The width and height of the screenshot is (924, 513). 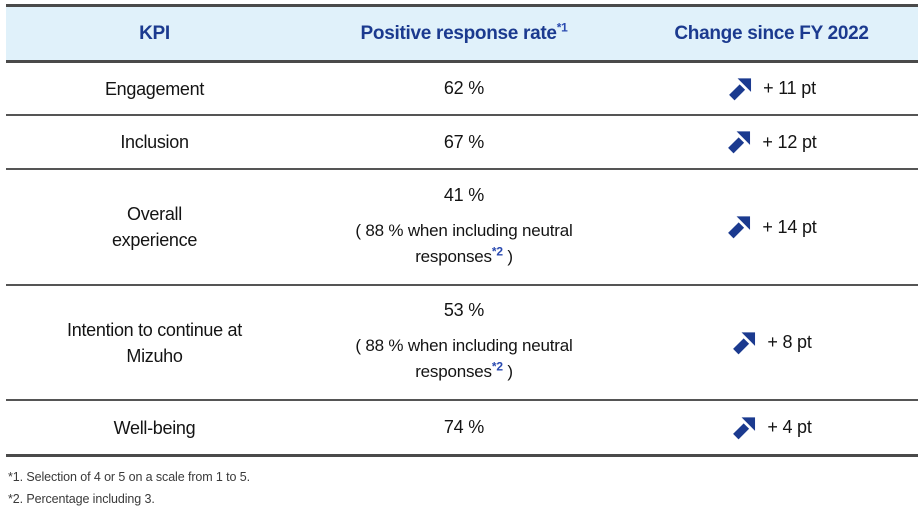 I want to click on kpi-name: Overall experience, so click(x=154, y=227).